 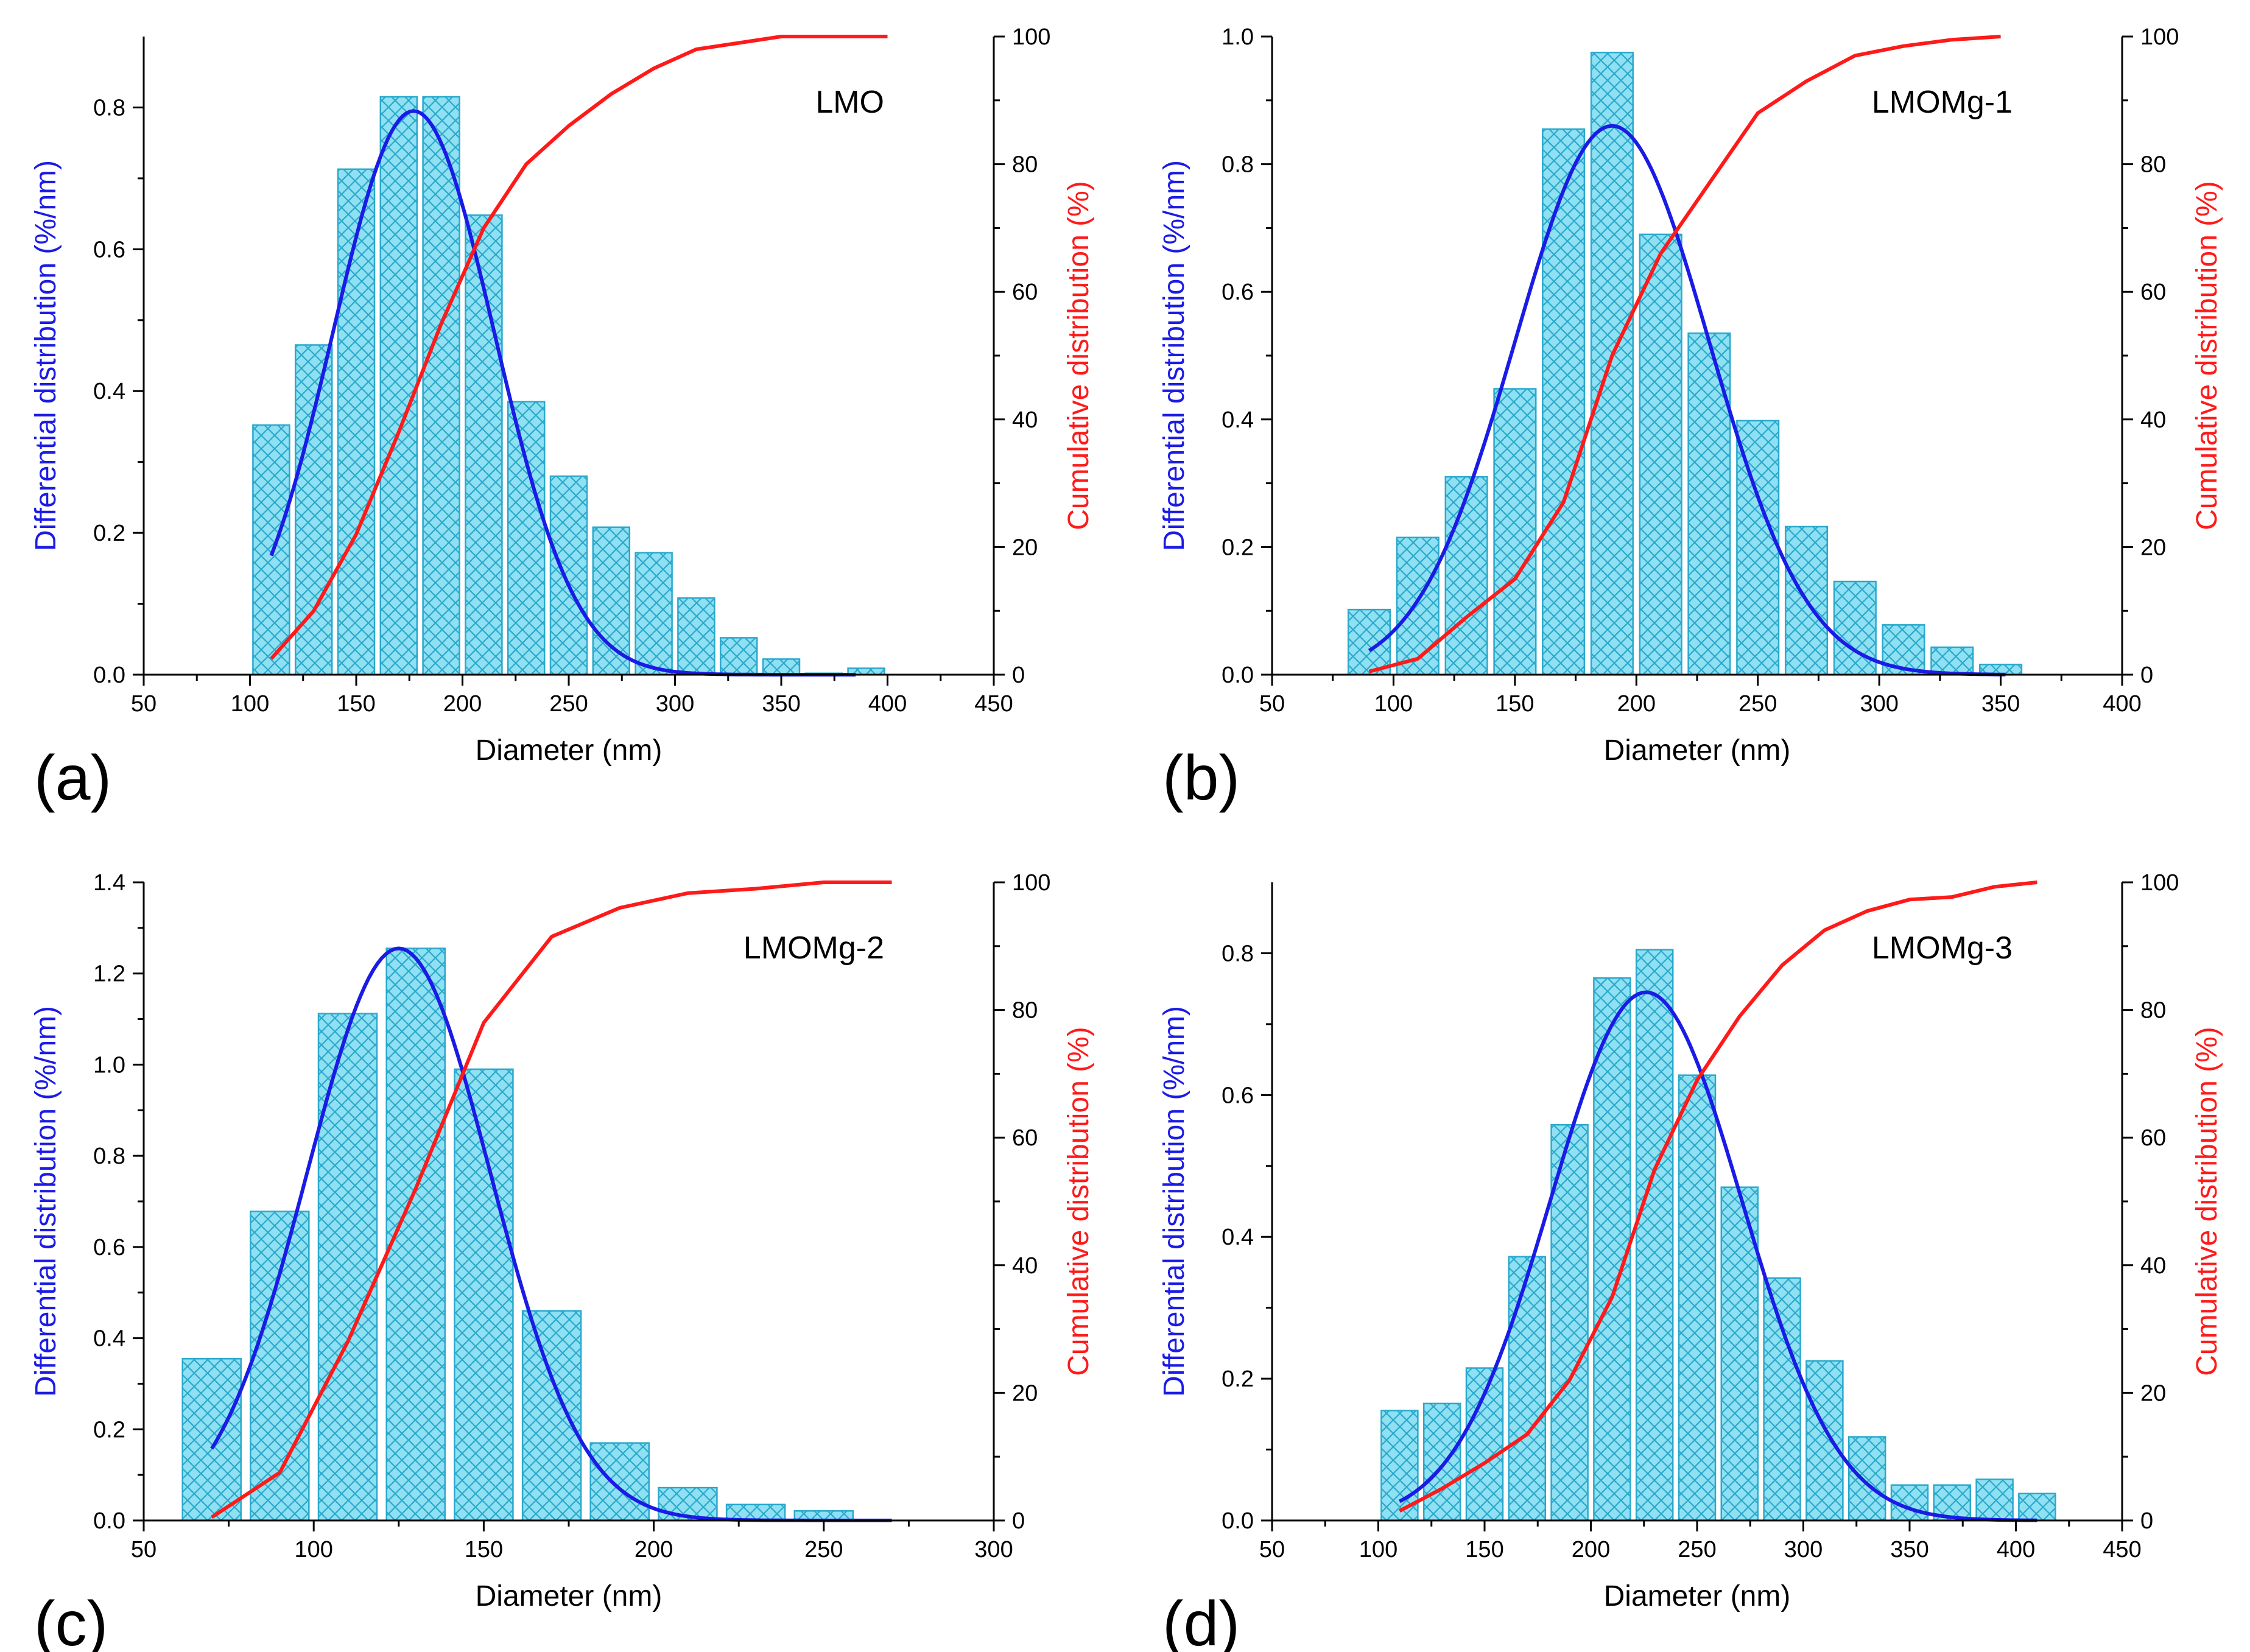 I want to click on sample-label: LMOMg-2, so click(x=814, y=948).